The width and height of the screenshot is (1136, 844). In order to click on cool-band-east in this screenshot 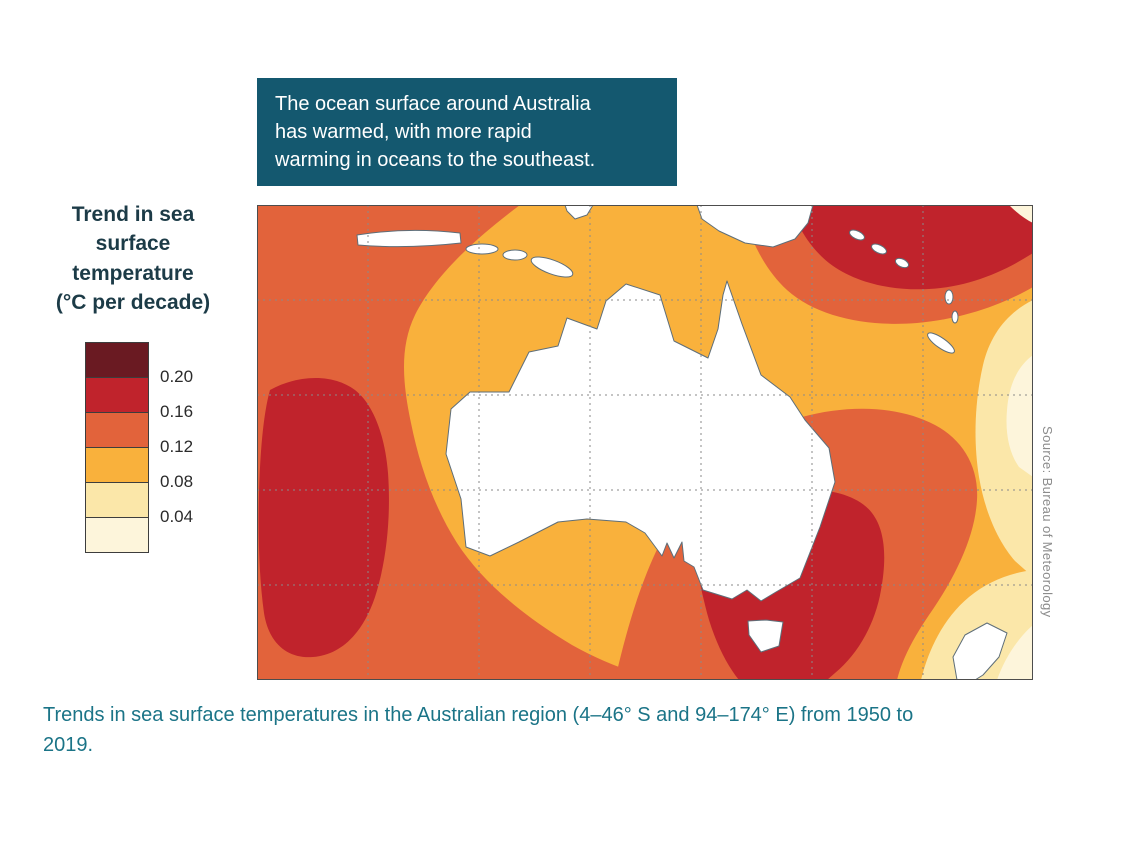, I will do `click(1004, 438)`.